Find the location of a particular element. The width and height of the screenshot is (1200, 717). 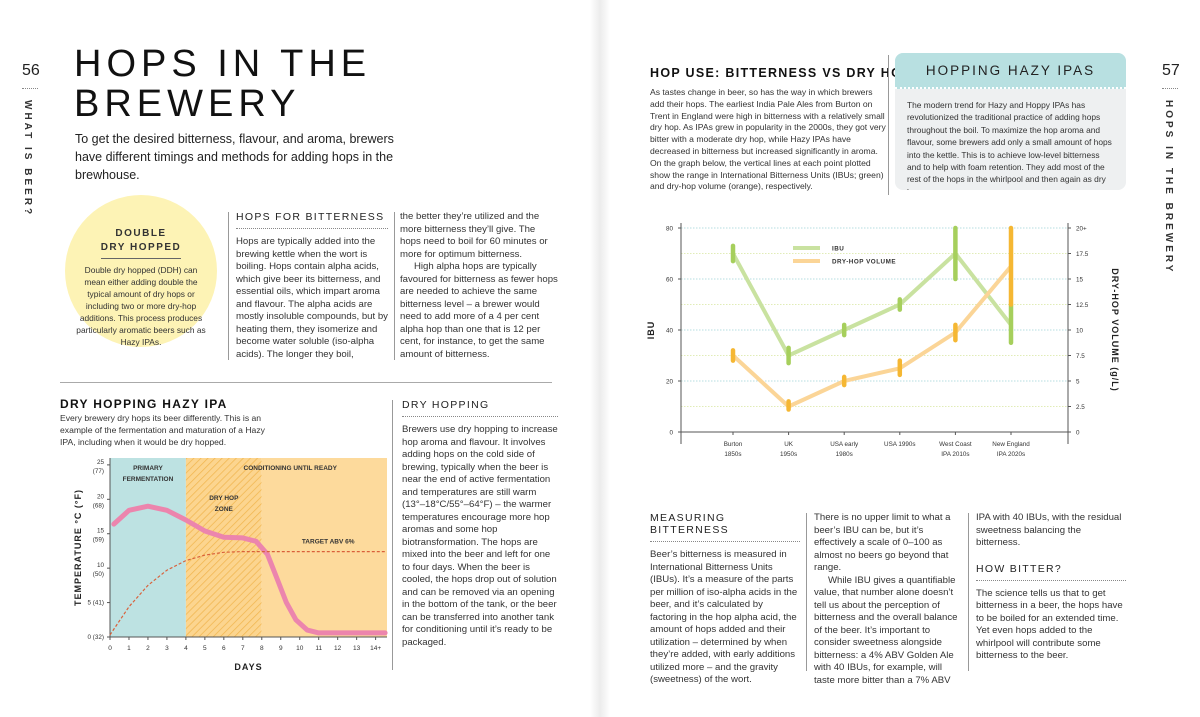

y-axis-label: IBU is located at coordinates (651, 330).